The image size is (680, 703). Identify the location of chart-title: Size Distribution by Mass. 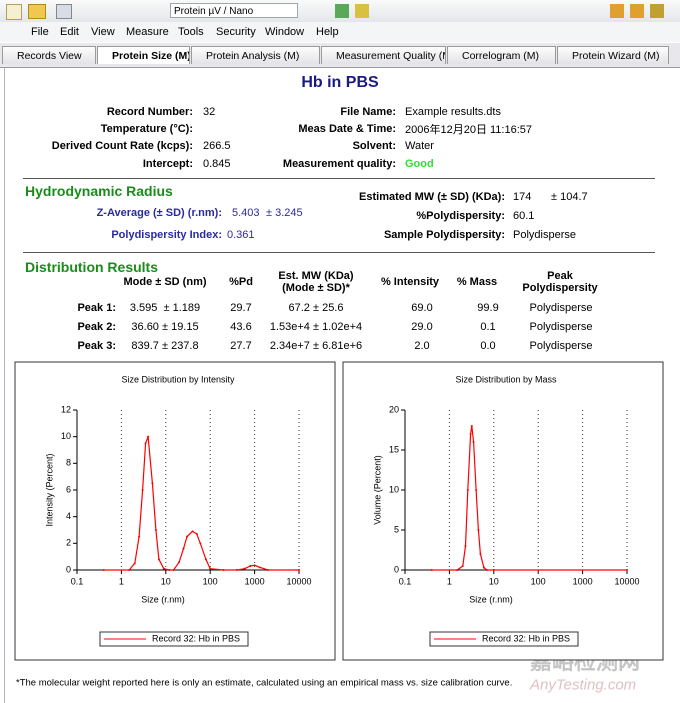
(506, 379).